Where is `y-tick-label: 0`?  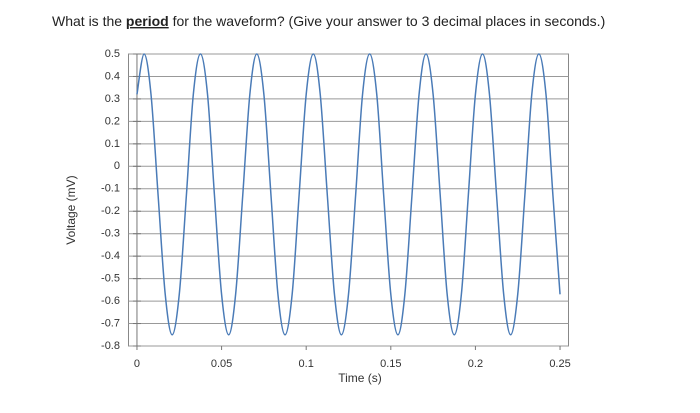
y-tick-label: 0 is located at coordinates (117, 166).